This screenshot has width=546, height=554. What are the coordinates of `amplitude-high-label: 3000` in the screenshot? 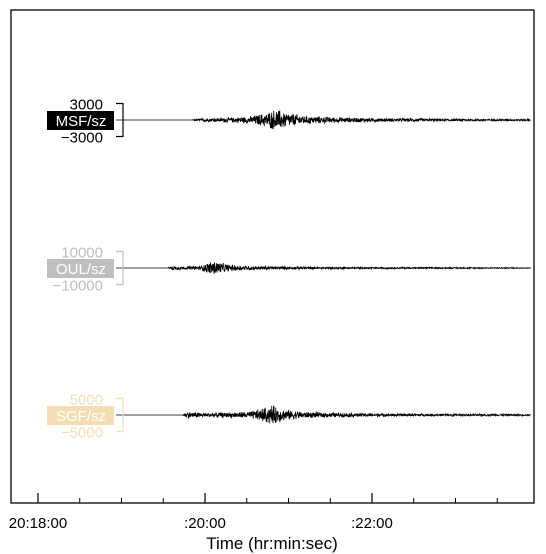 It's located at (86, 105).